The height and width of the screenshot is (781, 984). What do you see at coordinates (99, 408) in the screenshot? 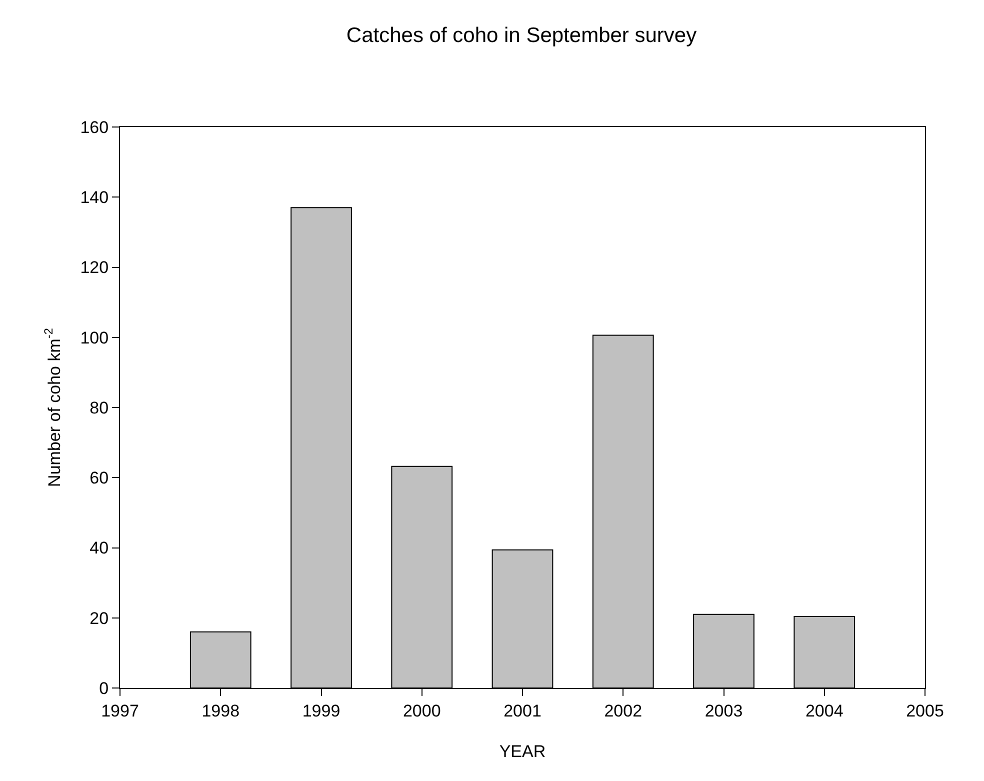
I see `y-tick-label: 80` at bounding box center [99, 408].